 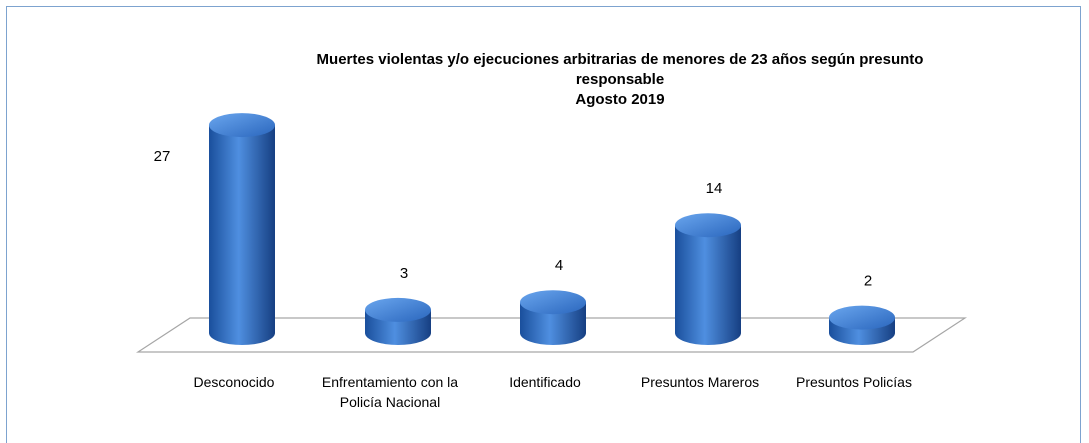 What do you see at coordinates (868, 281) in the screenshot?
I see `data-label: 2` at bounding box center [868, 281].